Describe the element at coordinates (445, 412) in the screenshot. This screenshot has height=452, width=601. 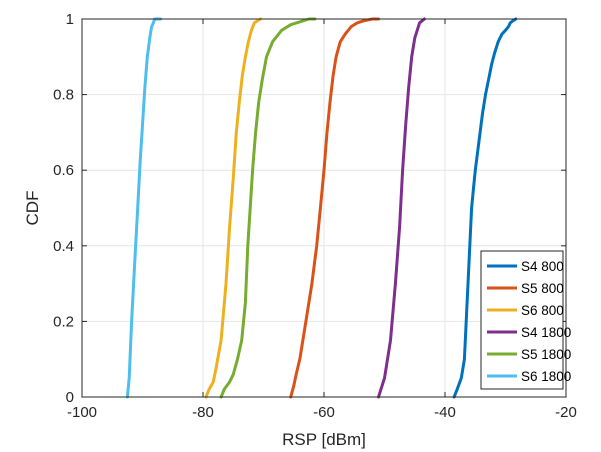
I see `x-tick-label: -40` at that location.